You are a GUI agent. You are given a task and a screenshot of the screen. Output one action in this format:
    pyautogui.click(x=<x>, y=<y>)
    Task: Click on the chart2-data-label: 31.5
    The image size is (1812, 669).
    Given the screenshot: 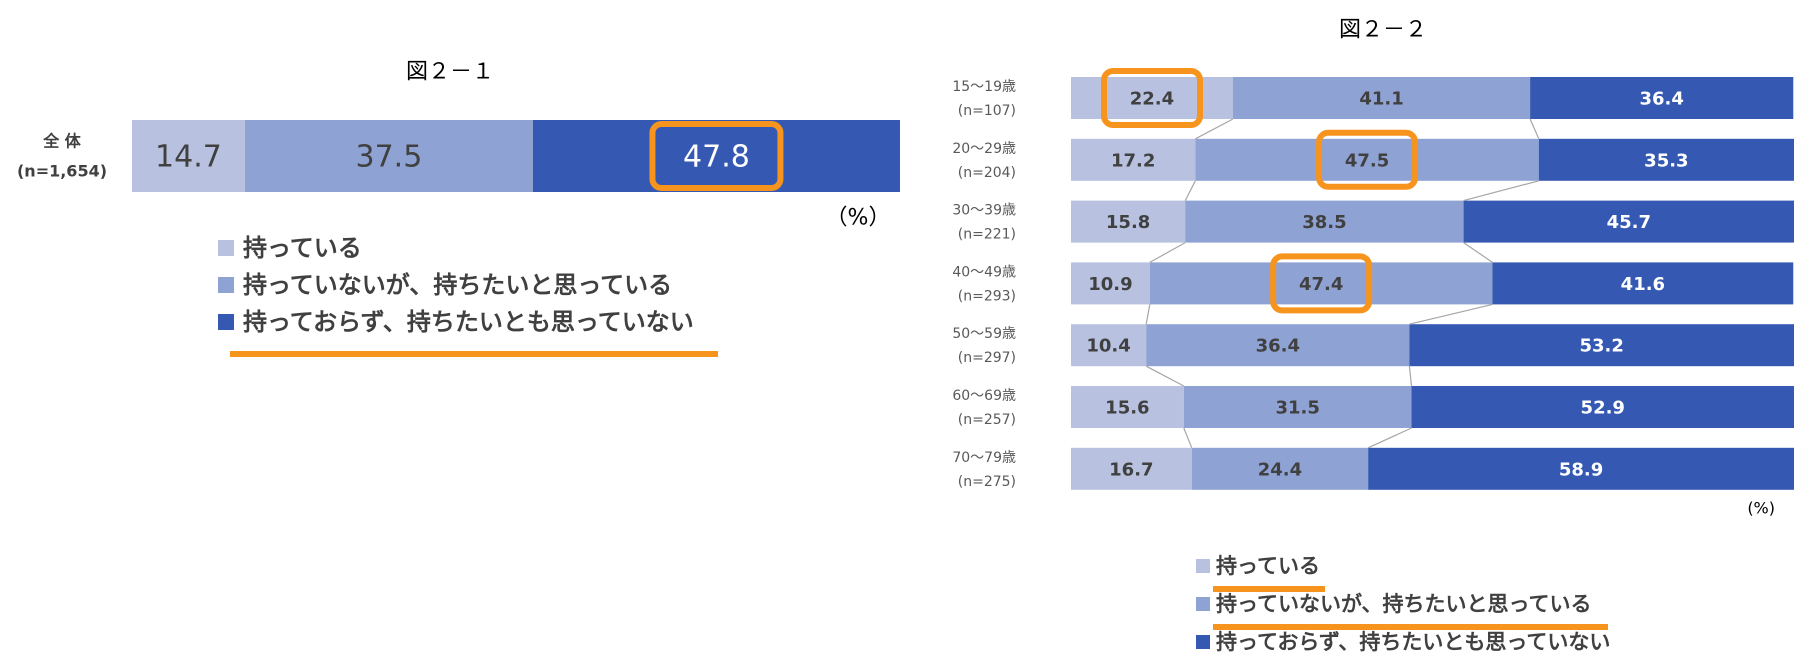 What is the action you would take?
    pyautogui.click(x=1297, y=408)
    